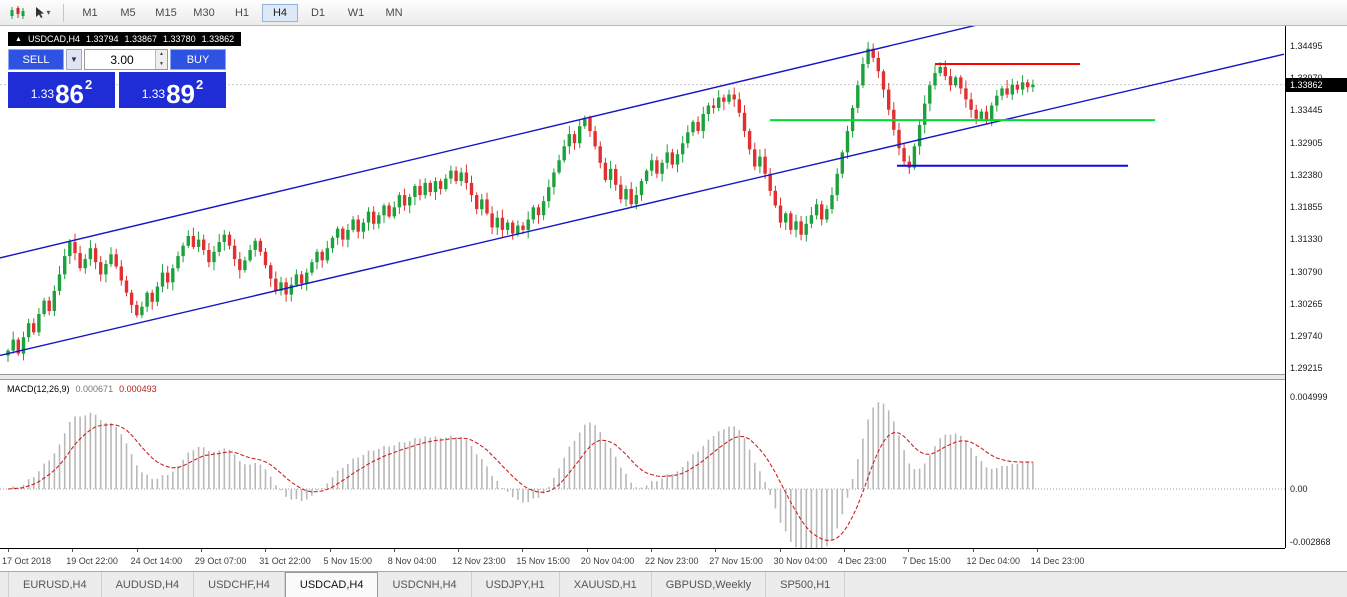 The width and height of the screenshot is (1347, 597). What do you see at coordinates (42, 94) in the screenshot?
I see `sell-price-prefix: 1.33` at bounding box center [42, 94].